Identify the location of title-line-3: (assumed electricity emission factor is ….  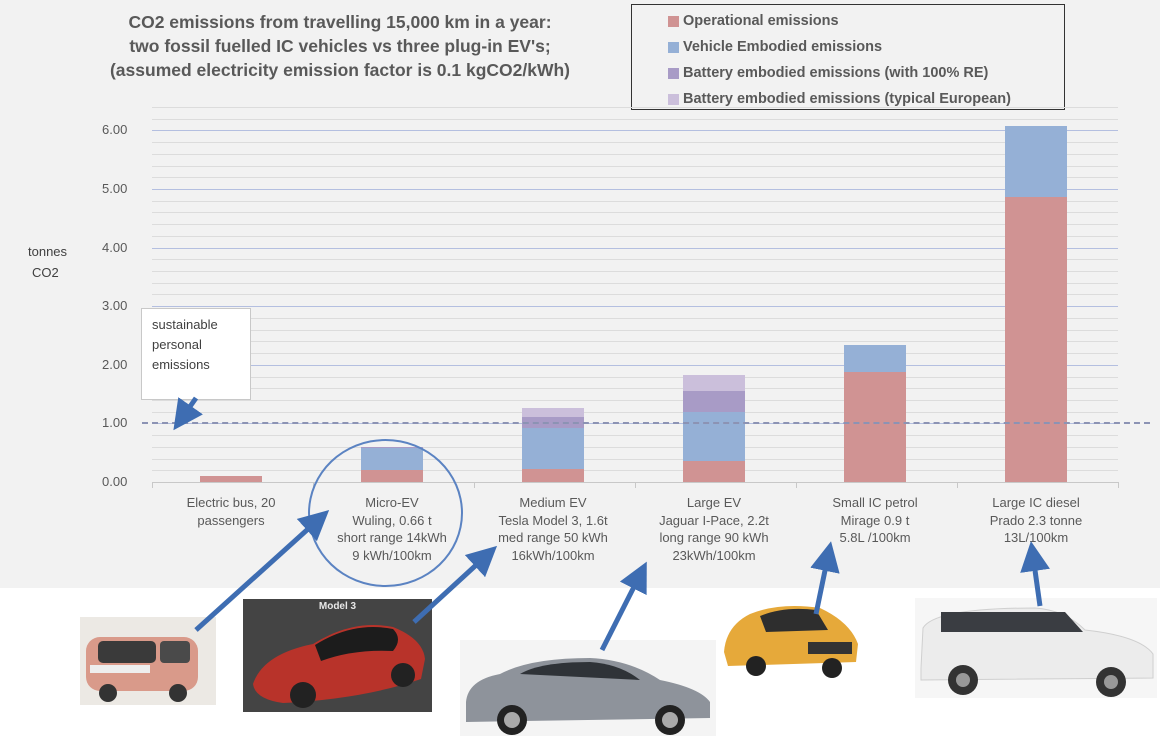
(340, 70).